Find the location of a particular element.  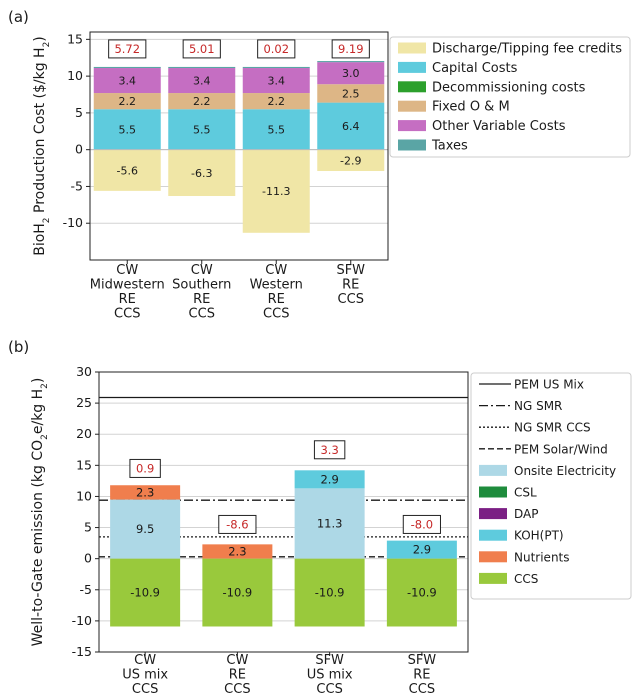

y-tick-label: 30 is located at coordinates (84, 371).